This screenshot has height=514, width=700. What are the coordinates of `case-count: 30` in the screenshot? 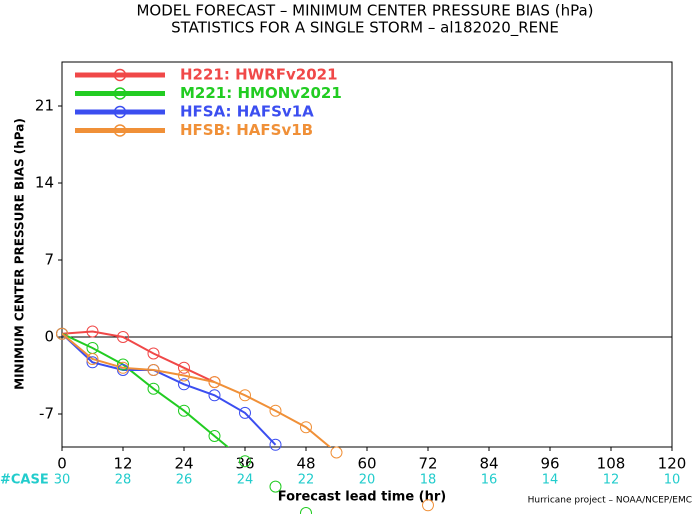 It's located at (62, 480).